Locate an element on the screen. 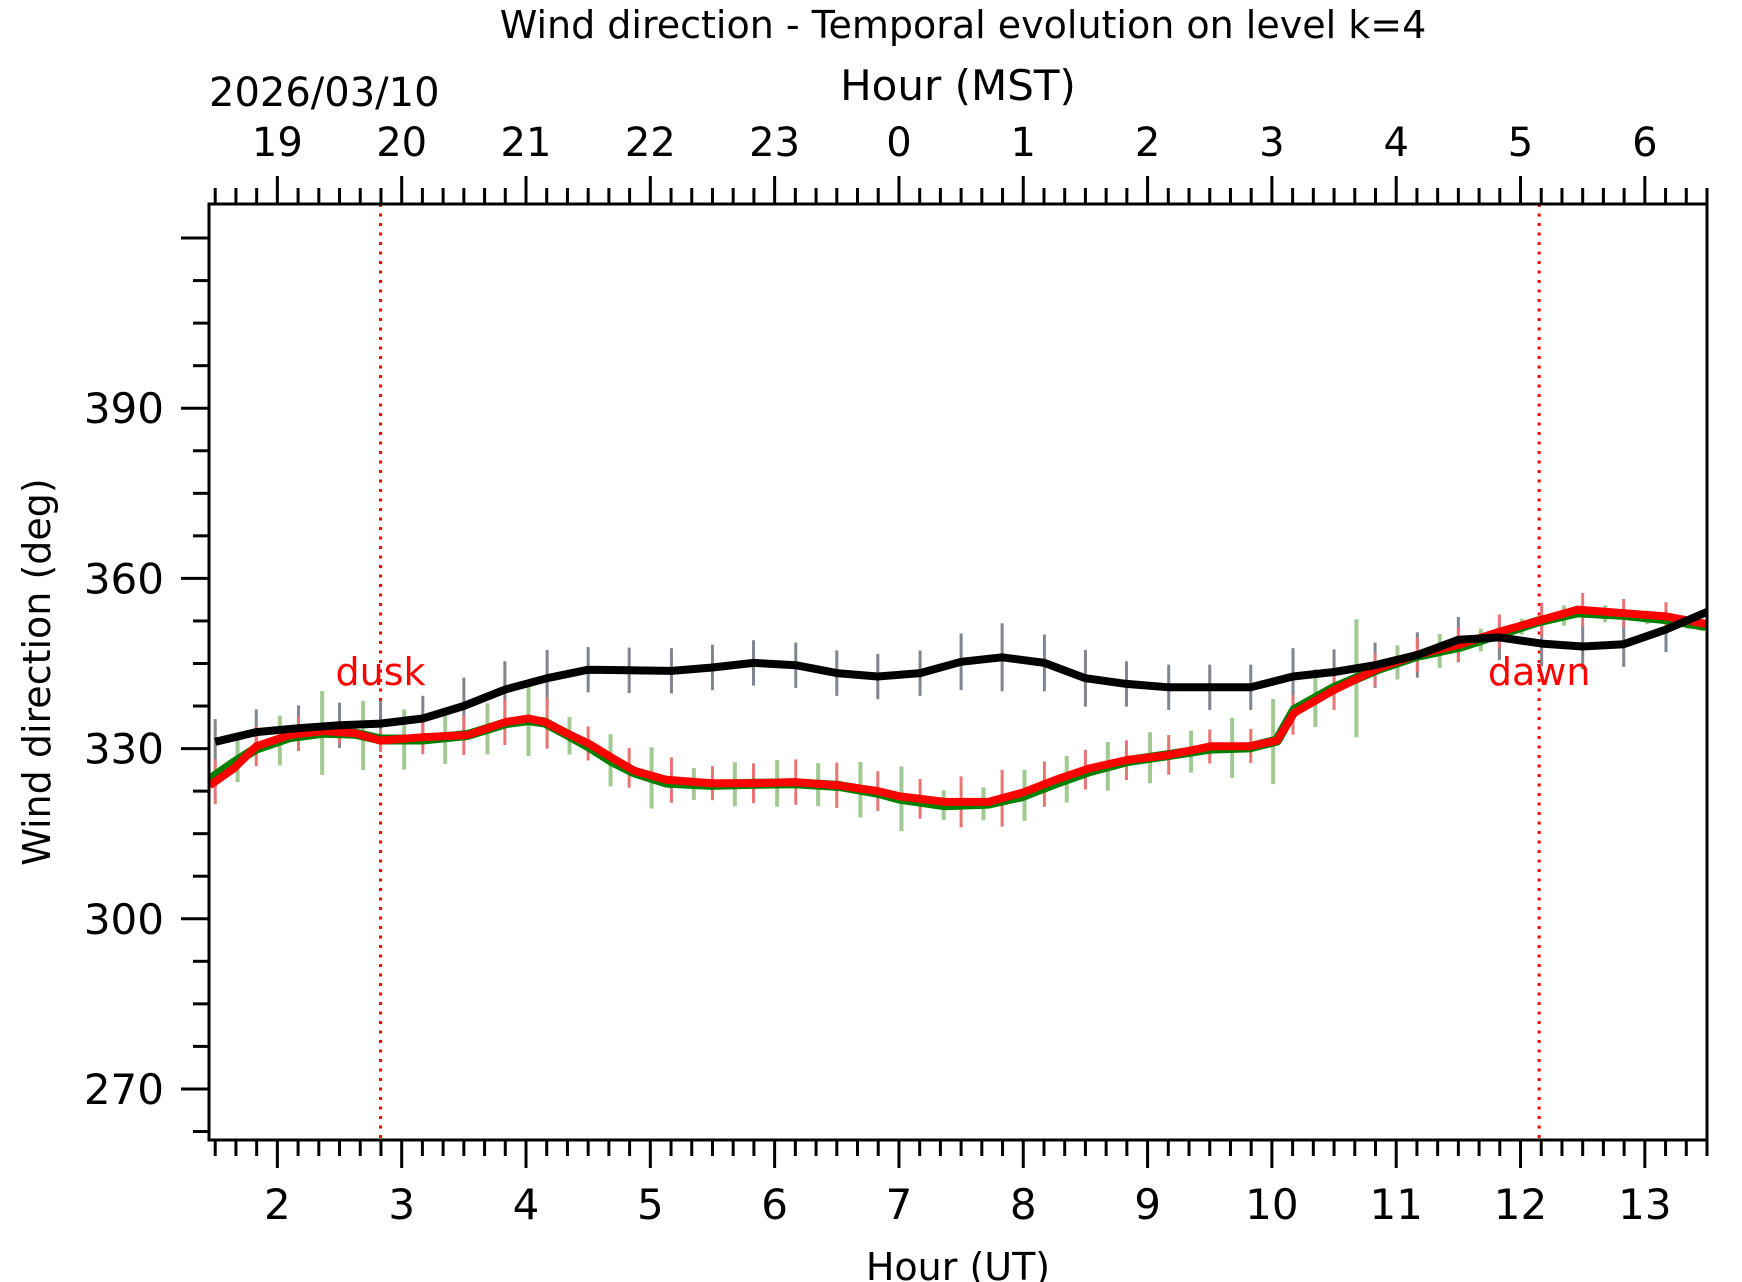 The width and height of the screenshot is (1742, 1282). dawn-label: dawn is located at coordinates (1539, 672).